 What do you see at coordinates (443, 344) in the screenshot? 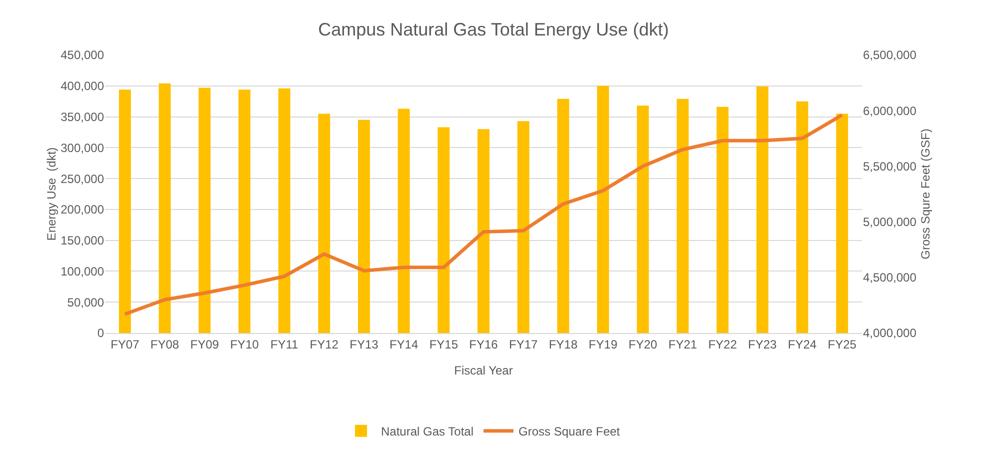
I see `x-tick-label: FY15` at bounding box center [443, 344].